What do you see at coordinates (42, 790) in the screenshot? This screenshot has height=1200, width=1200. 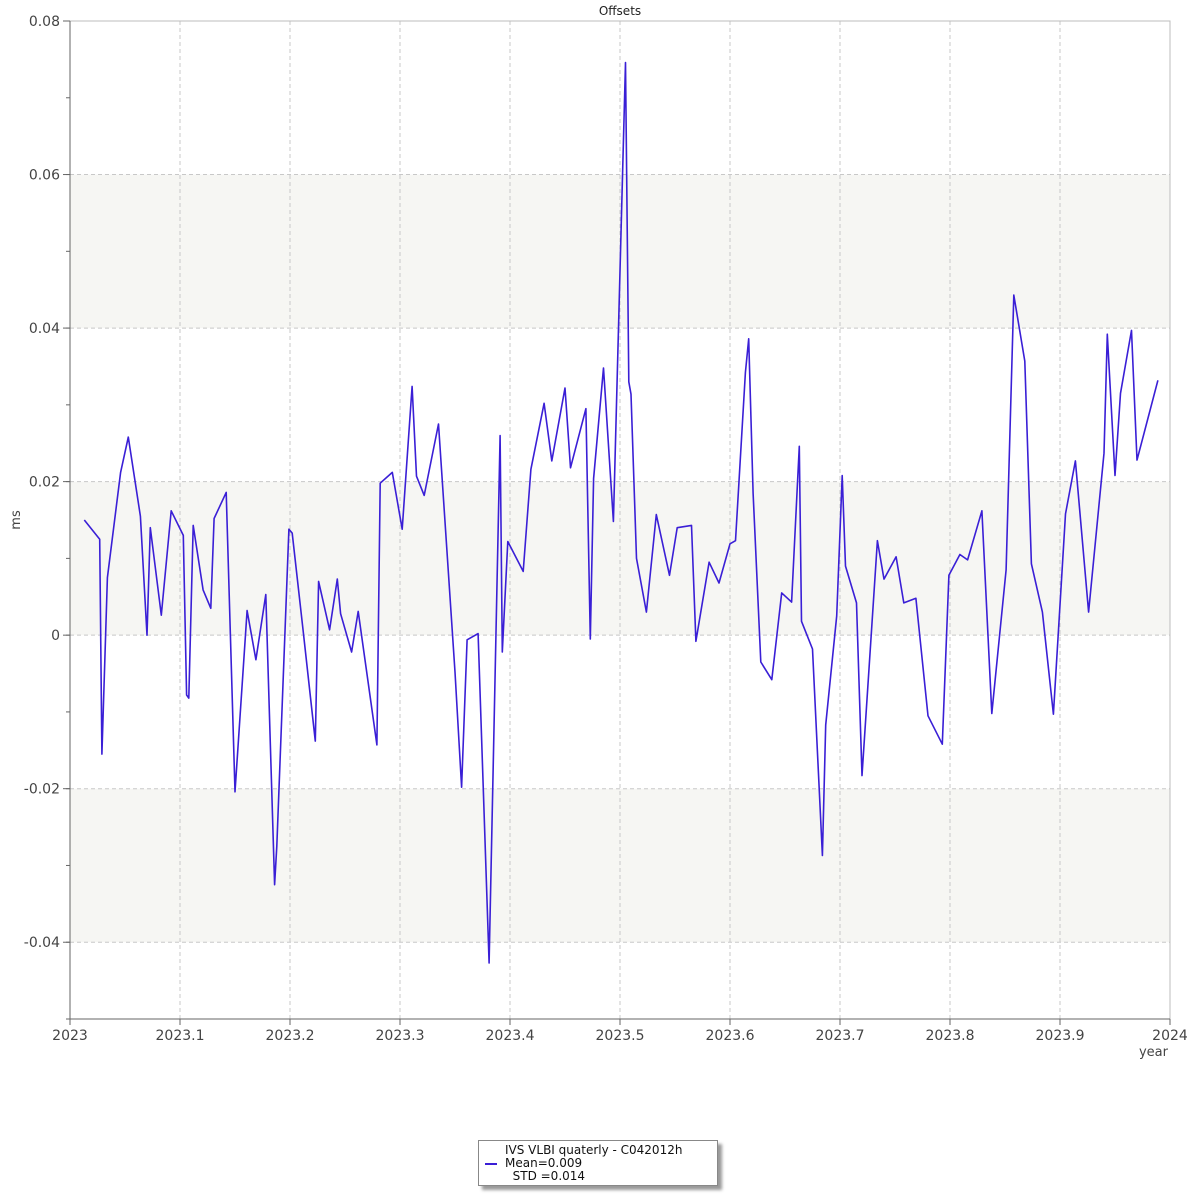 I see `y-tick-label: -0.02` at bounding box center [42, 790].